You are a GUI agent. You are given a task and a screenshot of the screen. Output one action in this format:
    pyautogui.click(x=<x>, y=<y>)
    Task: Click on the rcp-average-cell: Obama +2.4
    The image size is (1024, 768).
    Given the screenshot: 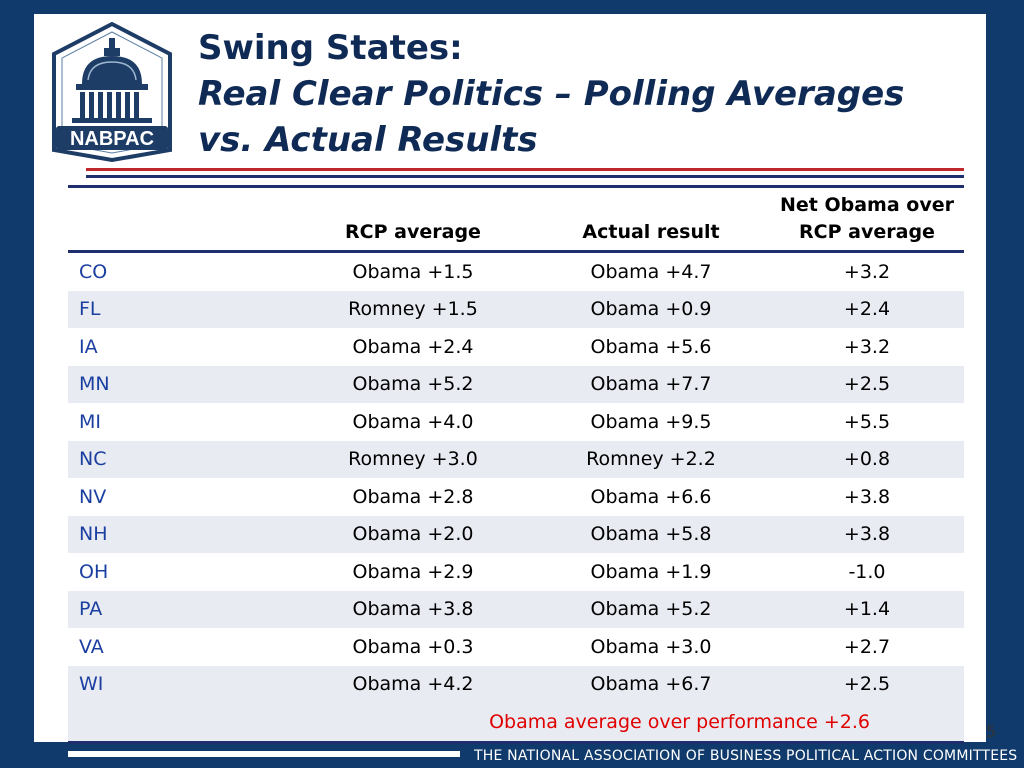 What is the action you would take?
    pyautogui.click(x=413, y=346)
    